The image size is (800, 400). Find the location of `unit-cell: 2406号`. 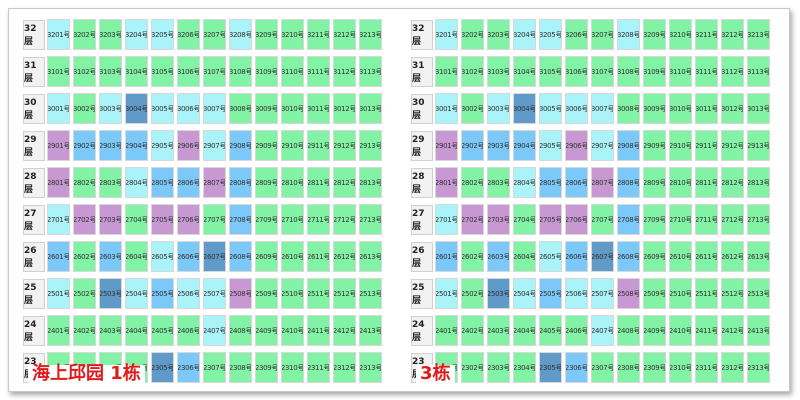

unit-cell: 2406号 is located at coordinates (576, 330).